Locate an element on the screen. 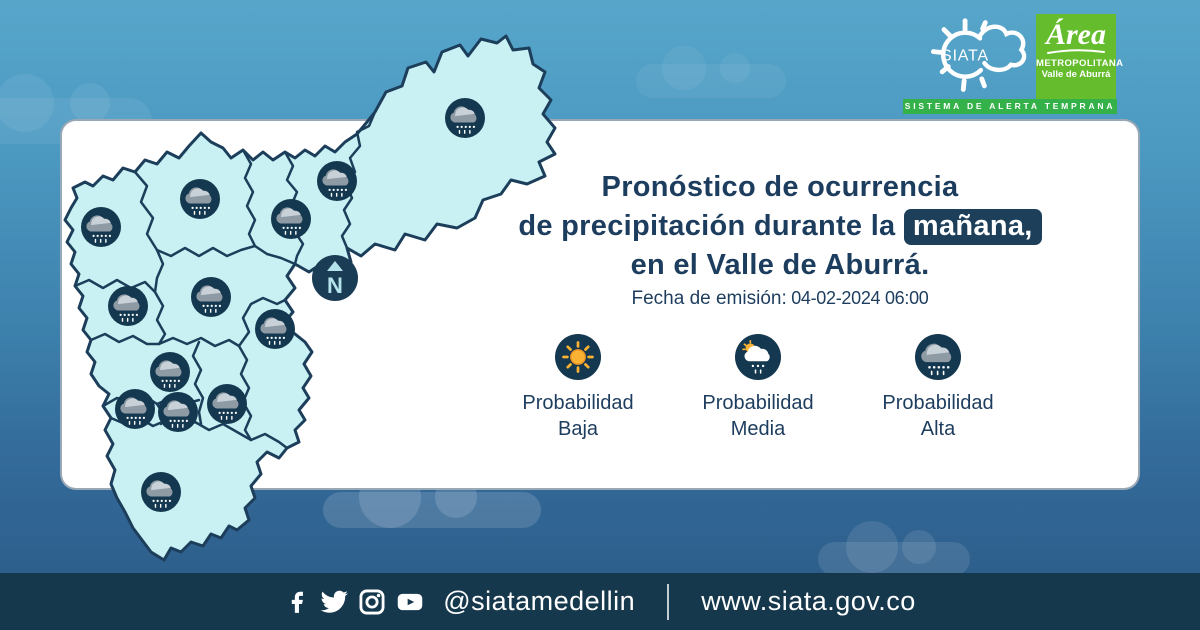 The width and height of the screenshot is (1200, 630). social-icons is located at coordinates (354, 602).